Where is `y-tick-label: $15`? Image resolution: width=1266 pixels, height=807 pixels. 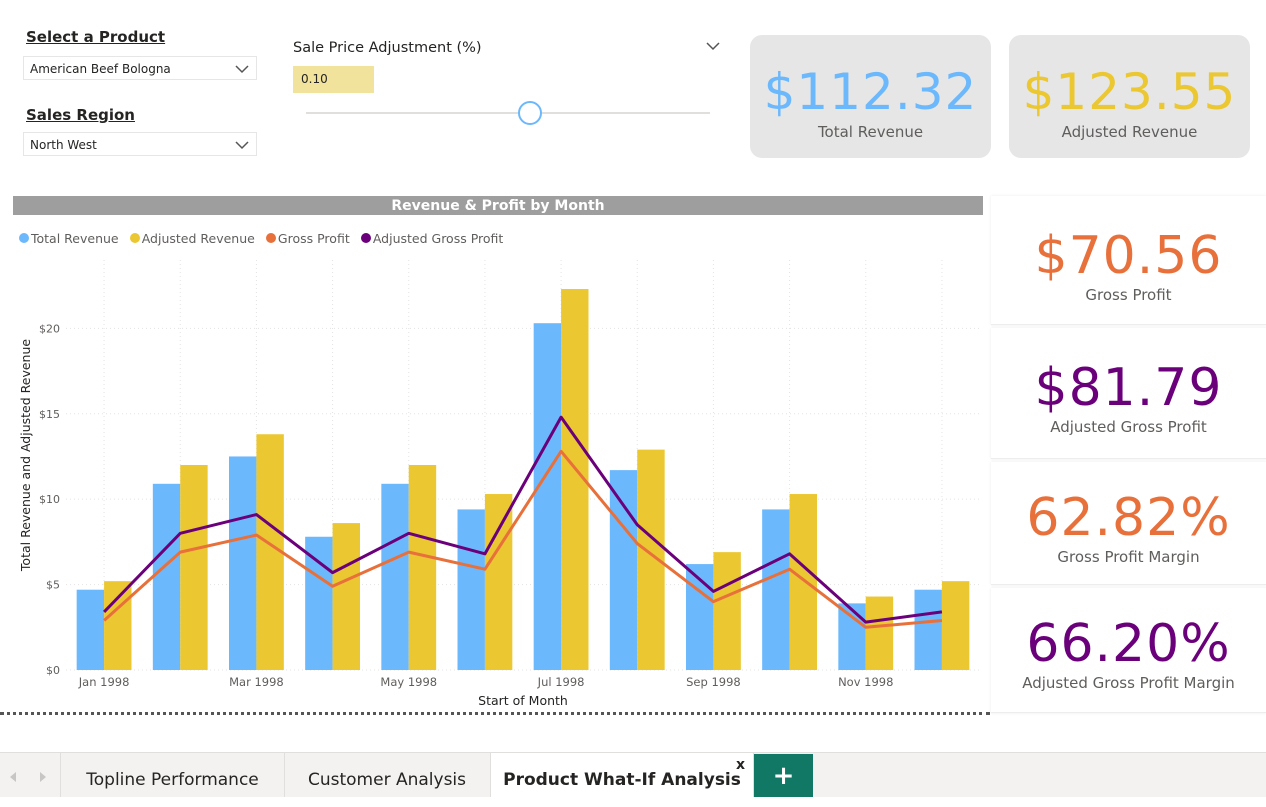 y-tick-label: $15 is located at coordinates (49, 414).